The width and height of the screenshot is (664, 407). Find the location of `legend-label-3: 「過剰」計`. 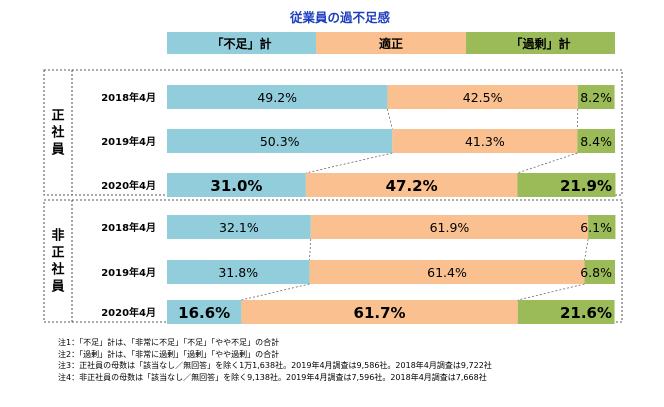

legend-label-3: 「過剰」計 is located at coordinates (540, 43).